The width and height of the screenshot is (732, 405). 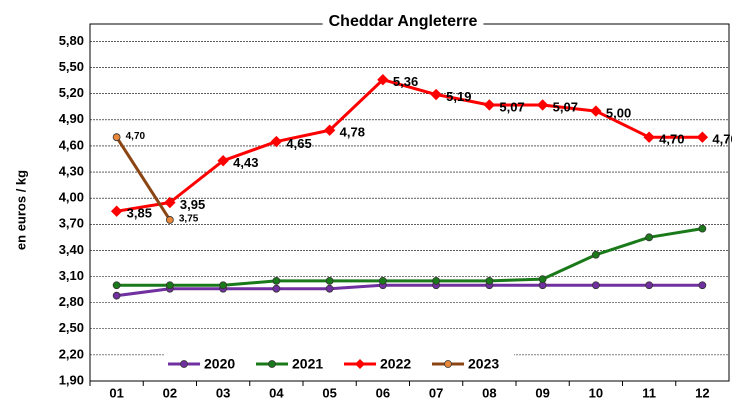 I want to click on x-tick-label: 06, so click(x=383, y=392).